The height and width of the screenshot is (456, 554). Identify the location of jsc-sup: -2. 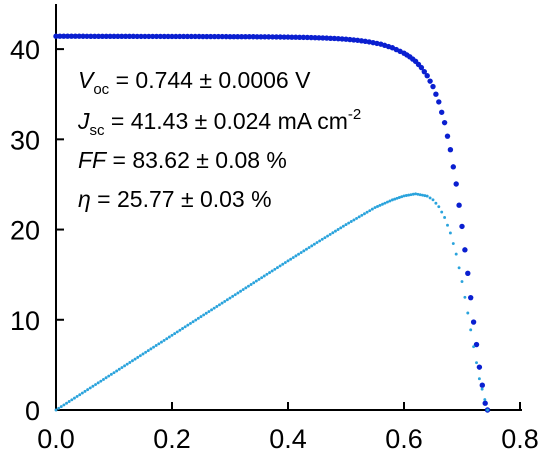
(354, 114).